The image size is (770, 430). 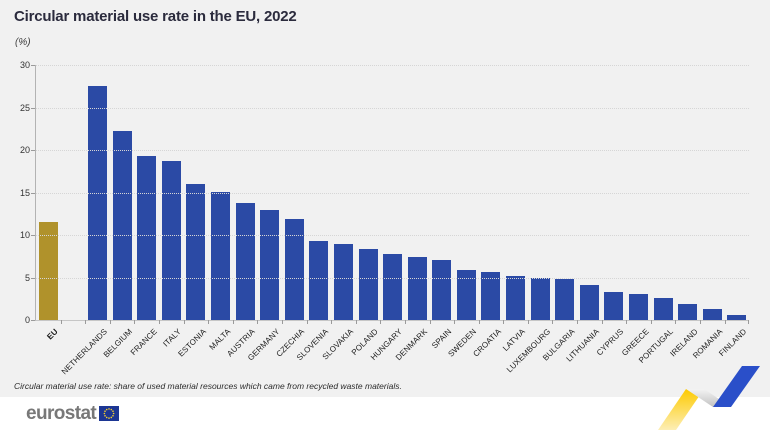 What do you see at coordinates (688, 311) in the screenshot?
I see `bar-ireland` at bounding box center [688, 311].